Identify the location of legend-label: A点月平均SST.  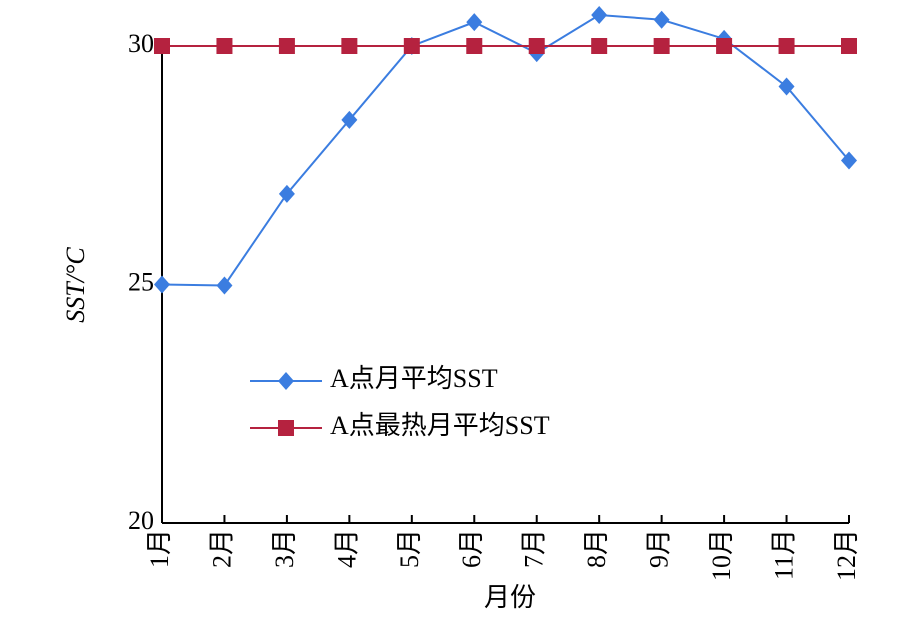
(414, 378).